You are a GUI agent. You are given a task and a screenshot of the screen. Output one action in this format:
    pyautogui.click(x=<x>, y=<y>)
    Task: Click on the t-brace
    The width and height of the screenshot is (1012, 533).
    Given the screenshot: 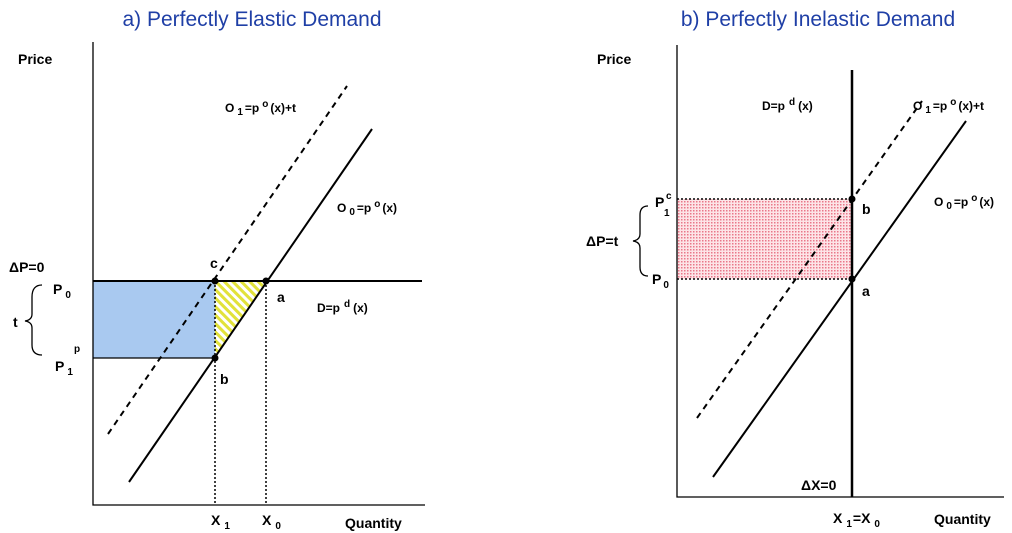 What is the action you would take?
    pyautogui.click(x=33, y=320)
    